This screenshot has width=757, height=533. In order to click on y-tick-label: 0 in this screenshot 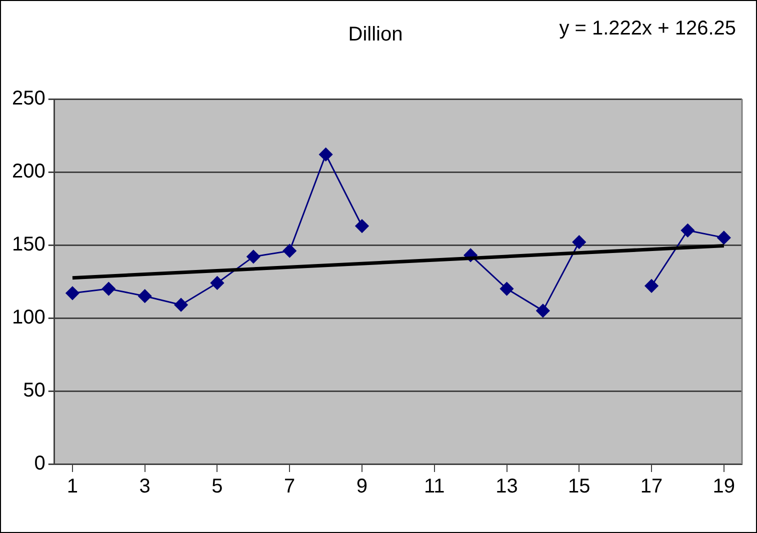, I will do `click(40, 463)`.